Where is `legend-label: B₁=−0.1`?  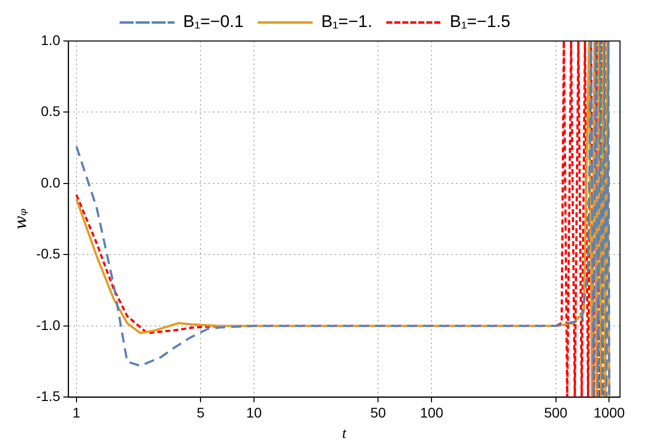
legend-label: B₁=−0.1 is located at coordinates (213, 22).